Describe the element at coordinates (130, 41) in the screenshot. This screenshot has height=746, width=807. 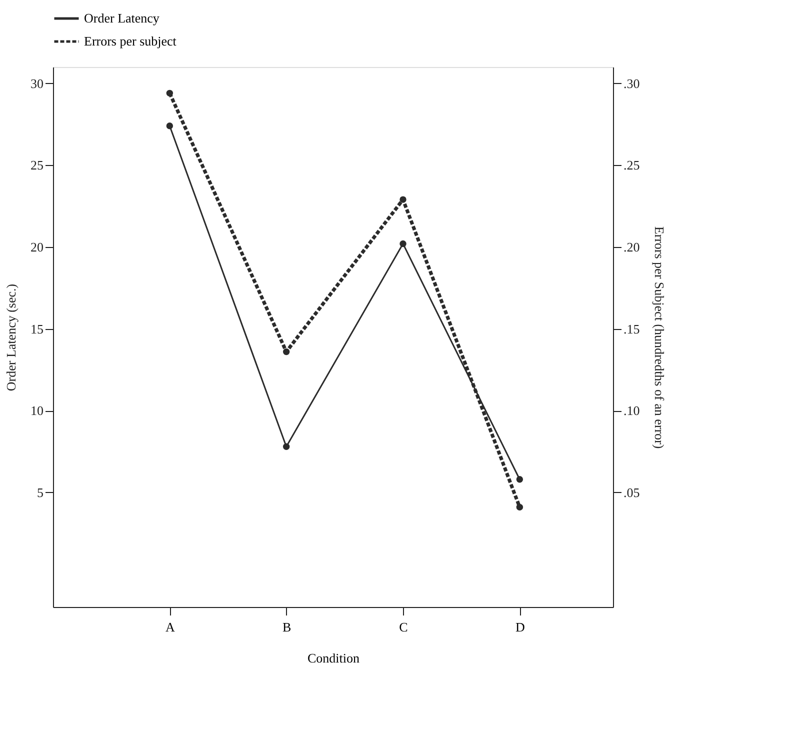
I see `legend-label: Errors per subject` at that location.